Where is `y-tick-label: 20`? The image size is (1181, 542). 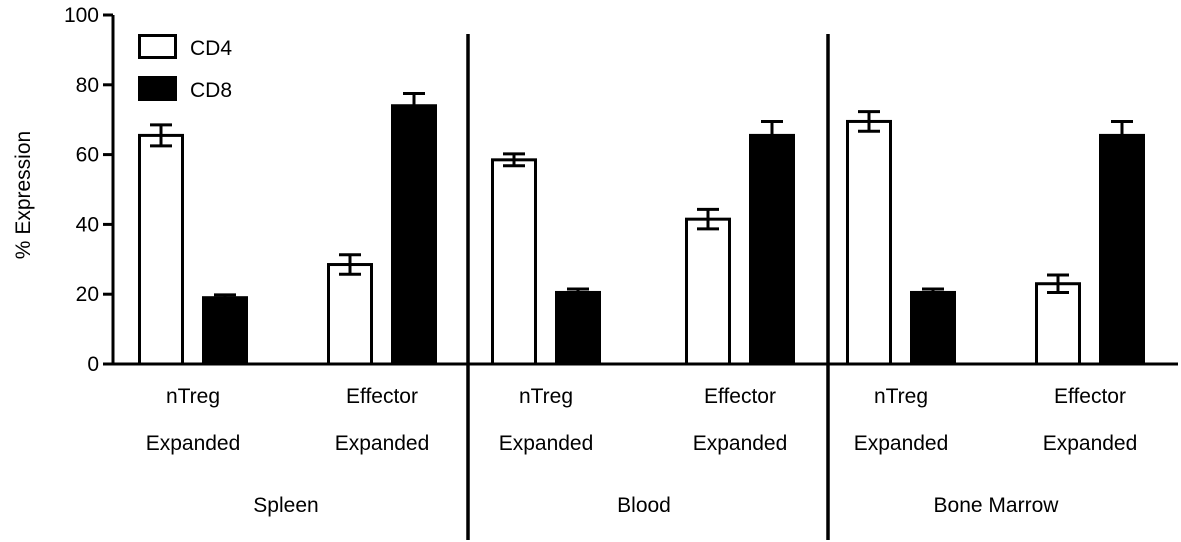 y-tick-label: 20 is located at coordinates (87, 294).